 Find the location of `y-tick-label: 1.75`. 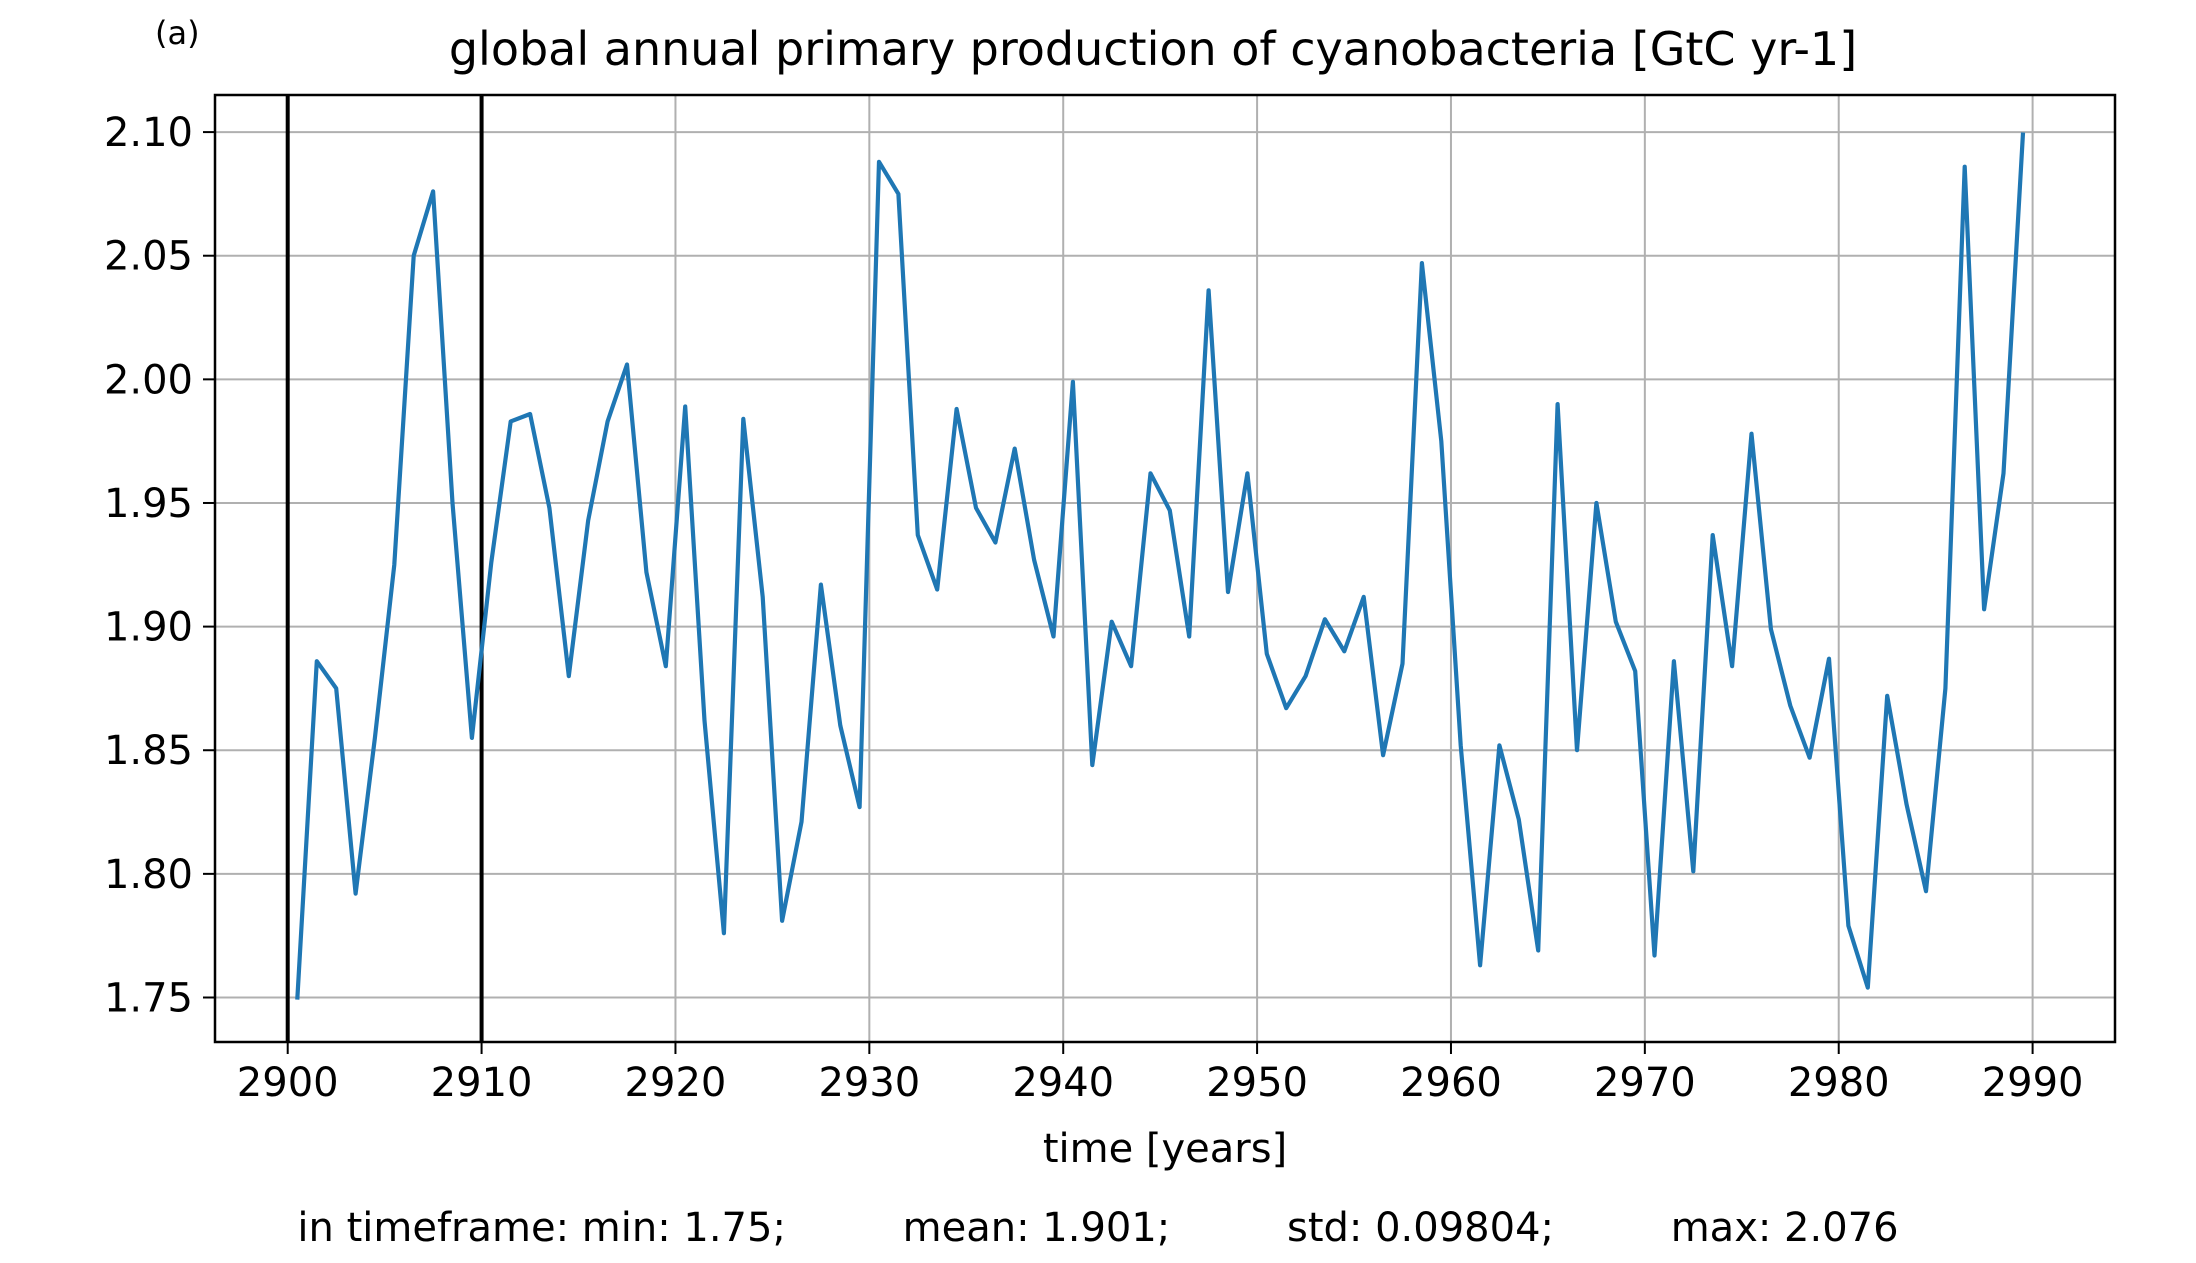

y-tick-label: 1.75 is located at coordinates (148, 998).